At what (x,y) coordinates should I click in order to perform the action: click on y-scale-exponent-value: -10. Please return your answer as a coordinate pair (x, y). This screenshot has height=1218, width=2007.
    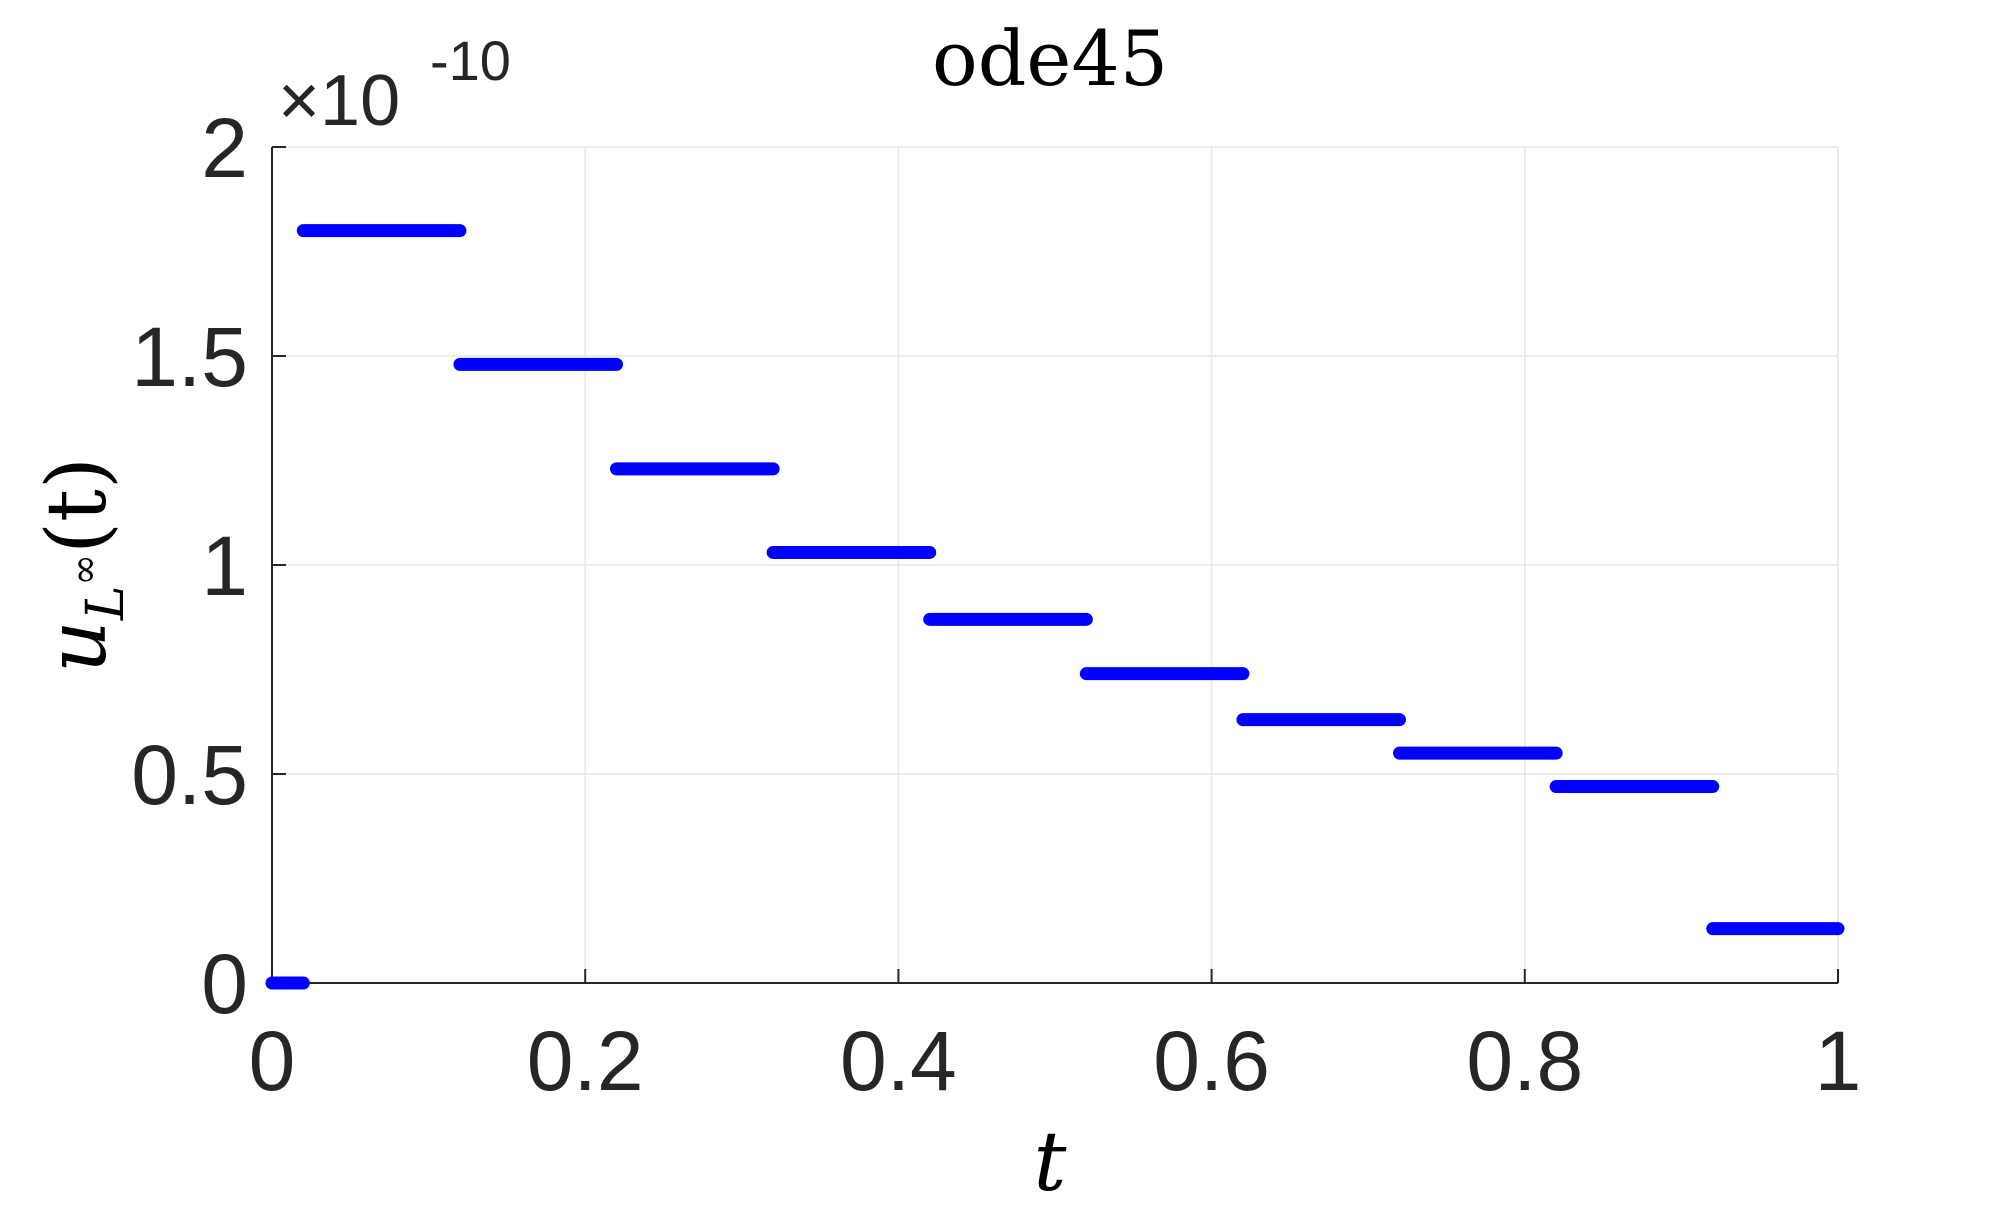
    Looking at the image, I should click on (470, 60).